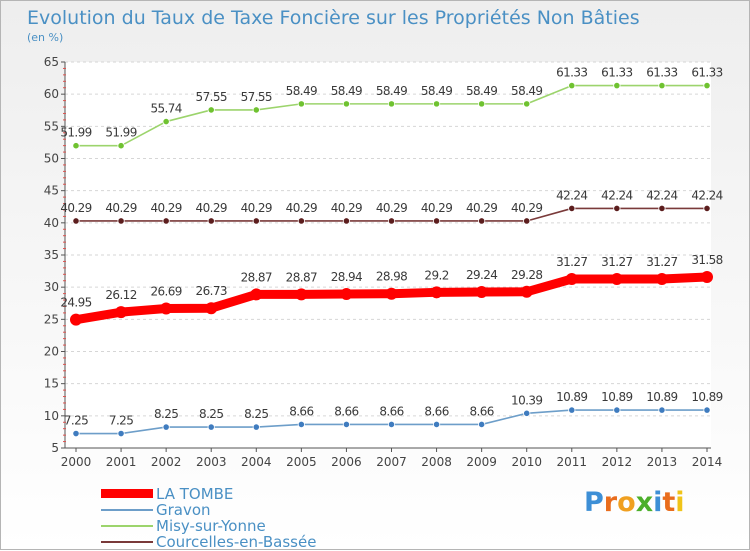 This screenshot has width=750, height=551. I want to click on x-tick-label: 2011, so click(572, 462).